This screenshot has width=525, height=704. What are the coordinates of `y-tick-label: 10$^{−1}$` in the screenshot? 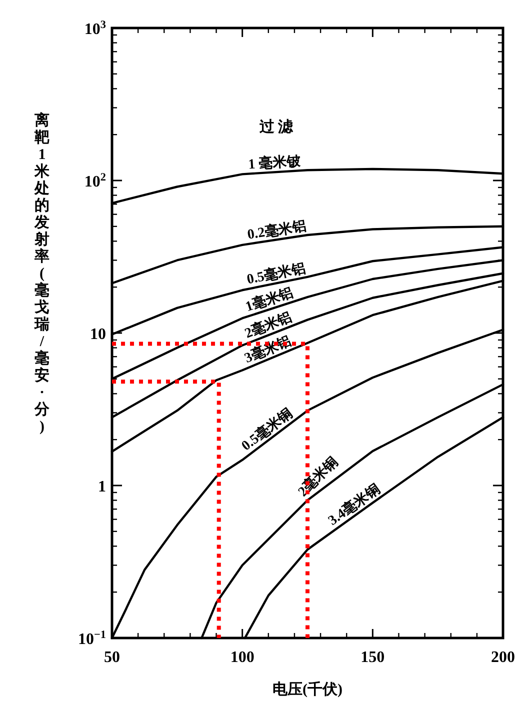 It's located at (92, 638).